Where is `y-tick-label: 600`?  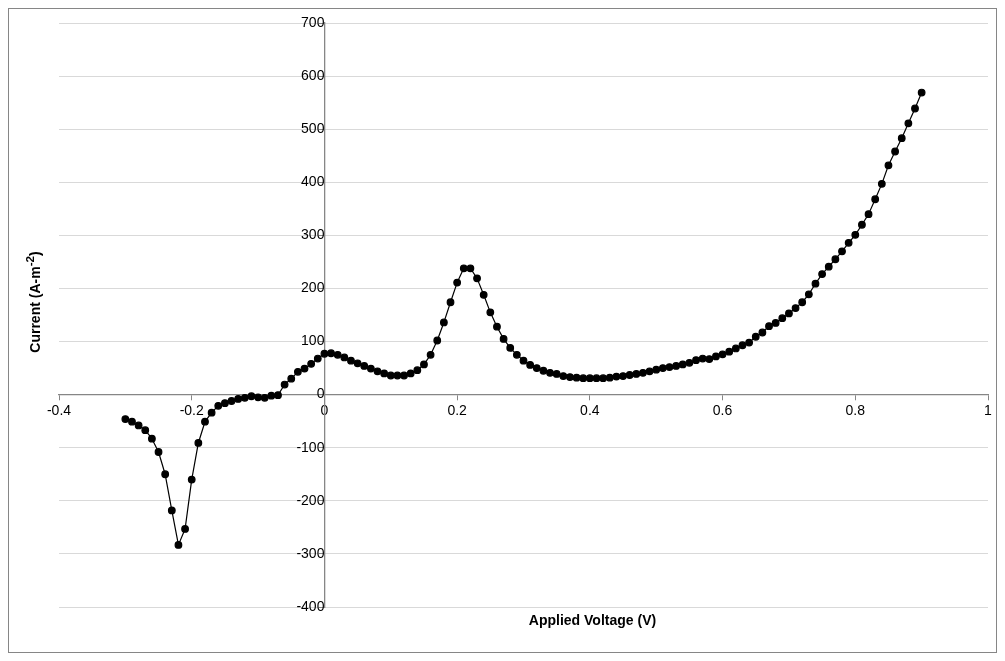 y-tick-label: 600 is located at coordinates (313, 74).